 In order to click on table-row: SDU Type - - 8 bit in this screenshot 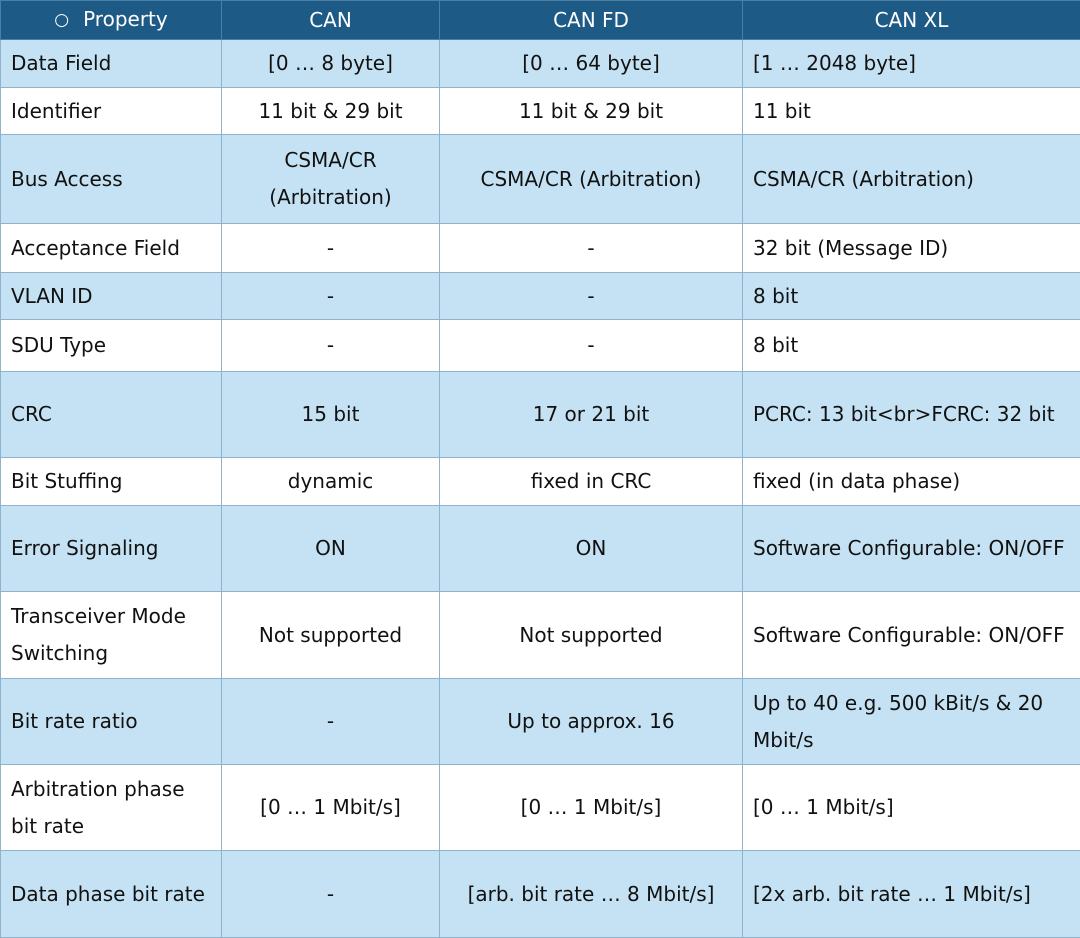, I will do `click(540, 346)`.